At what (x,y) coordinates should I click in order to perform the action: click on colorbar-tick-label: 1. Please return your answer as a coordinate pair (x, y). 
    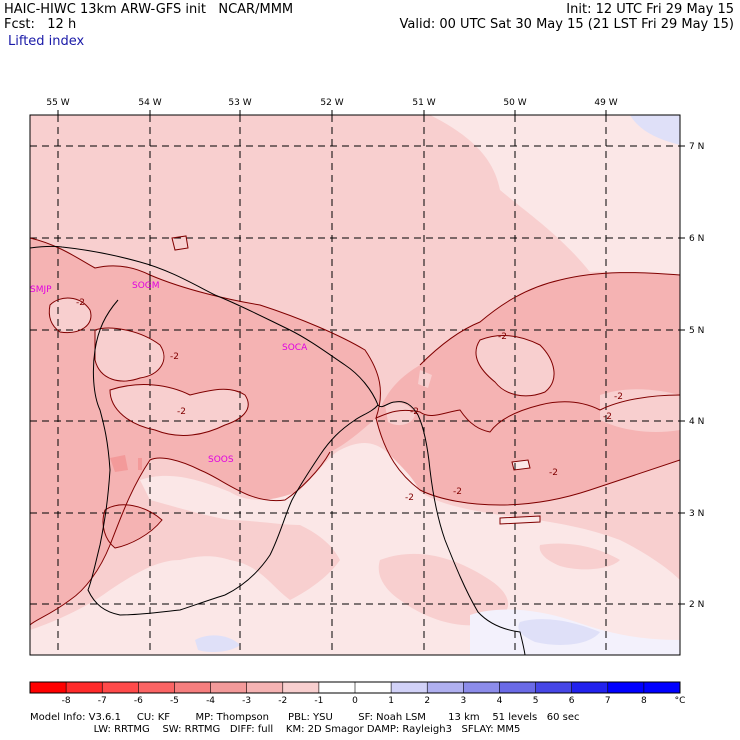
    Looking at the image, I should click on (391, 701).